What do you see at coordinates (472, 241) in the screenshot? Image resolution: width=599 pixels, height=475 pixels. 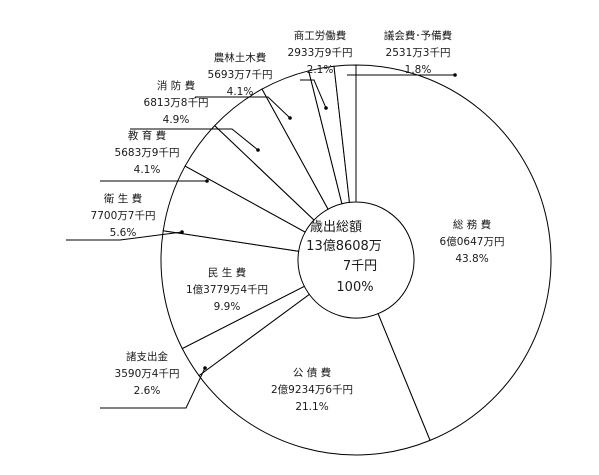 I see `slice-amount-somu: 6億0647万円` at bounding box center [472, 241].